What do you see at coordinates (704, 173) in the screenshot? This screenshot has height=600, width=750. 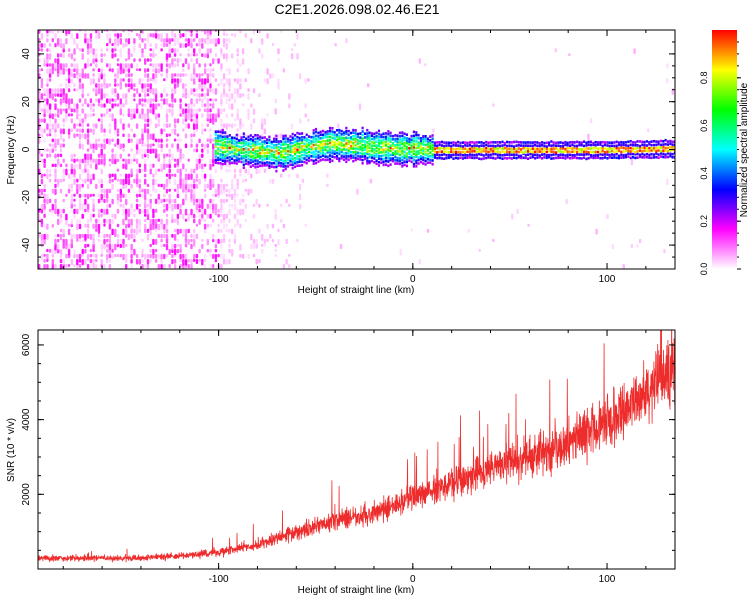 I see `colorbar-tick-label: 0.4` at bounding box center [704, 173].